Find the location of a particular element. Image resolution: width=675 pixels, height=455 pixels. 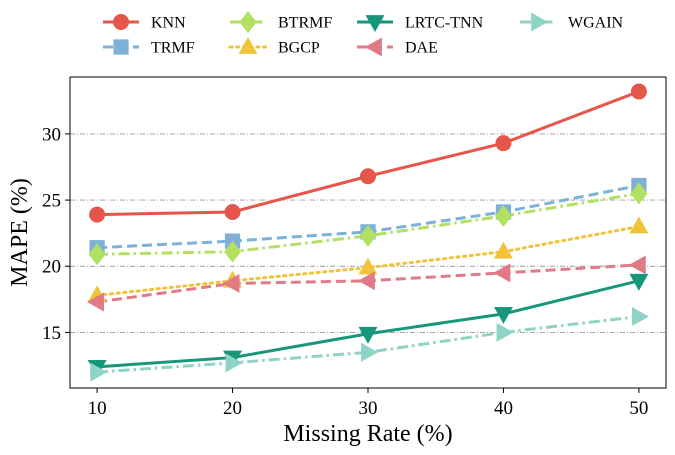

y-axis: 15 20 25 30 is located at coordinates (56, 234).